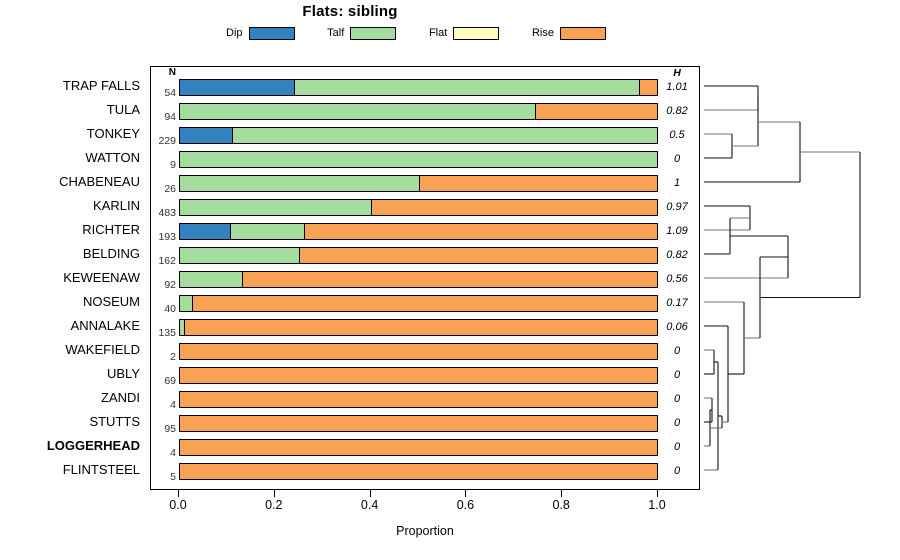 This screenshot has height=560, width=900. I want to click on h-value: 0.06, so click(677, 327).